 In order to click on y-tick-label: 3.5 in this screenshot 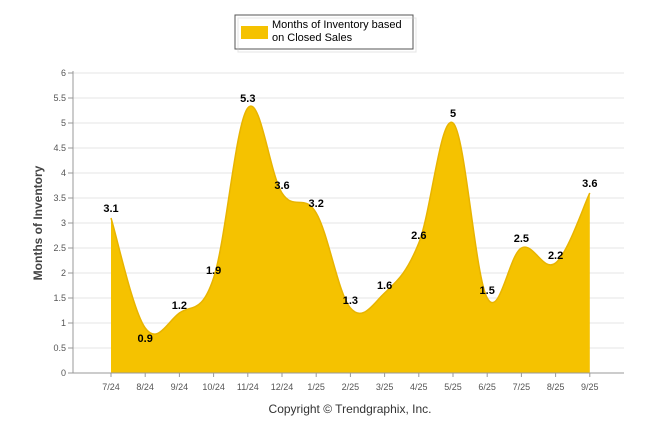, I will do `click(59, 198)`.